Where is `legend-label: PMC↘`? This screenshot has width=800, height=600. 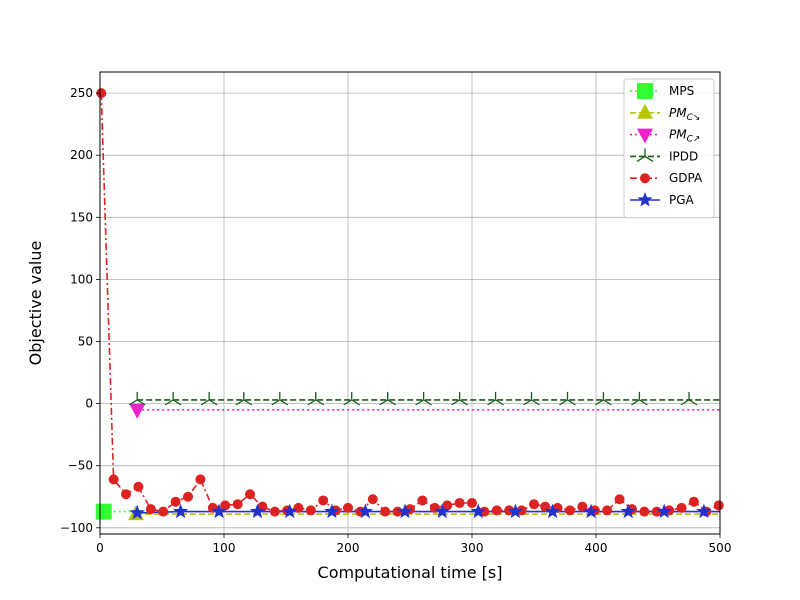 legend-label: PMC↘ is located at coordinates (684, 114).